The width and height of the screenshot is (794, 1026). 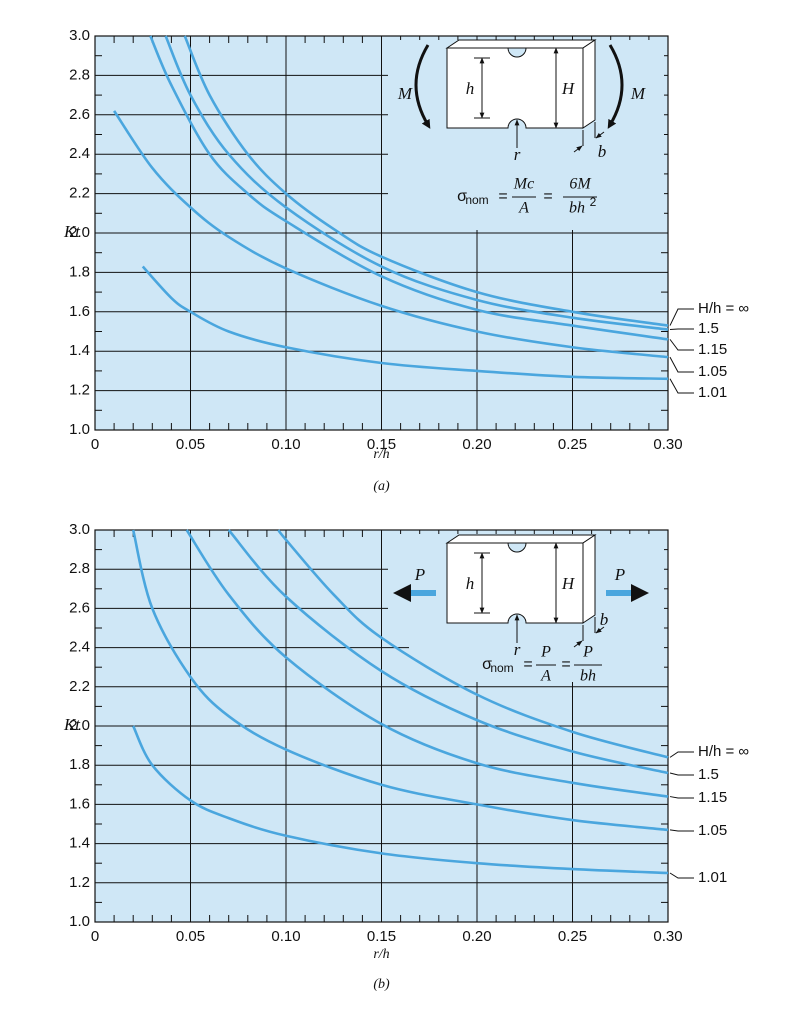 I want to click on equation-part: bh, so click(x=577, y=208).